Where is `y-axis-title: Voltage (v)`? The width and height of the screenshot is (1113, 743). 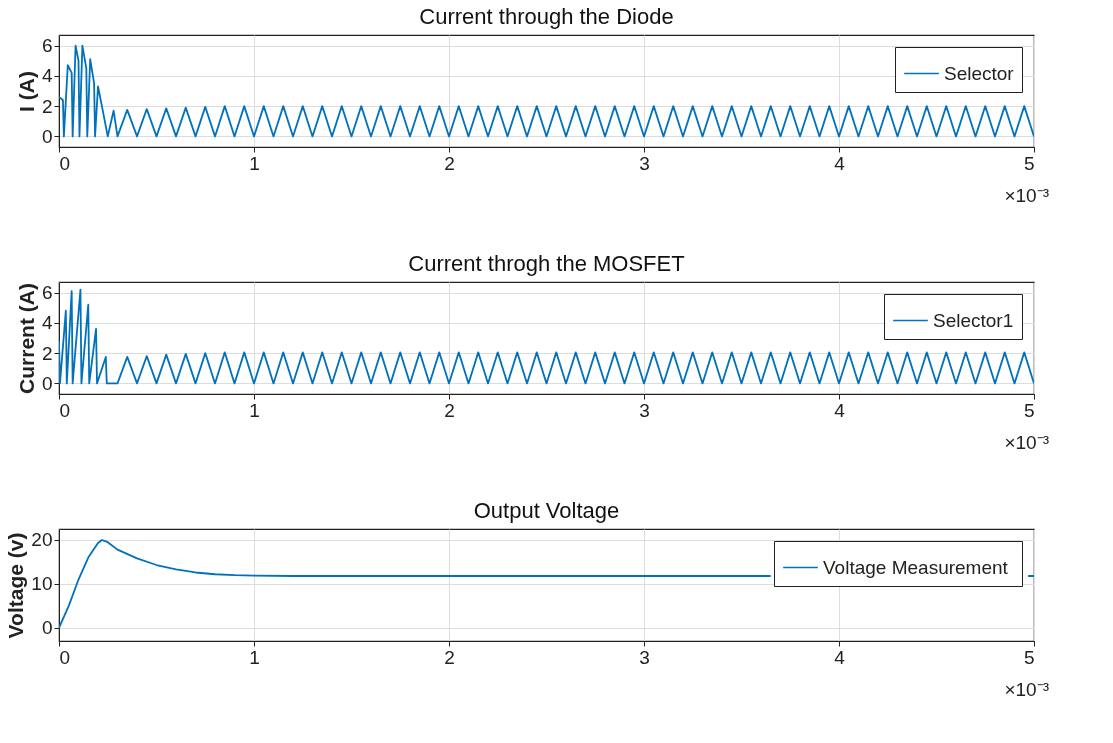
y-axis-title: Voltage (v) is located at coordinates (16, 585).